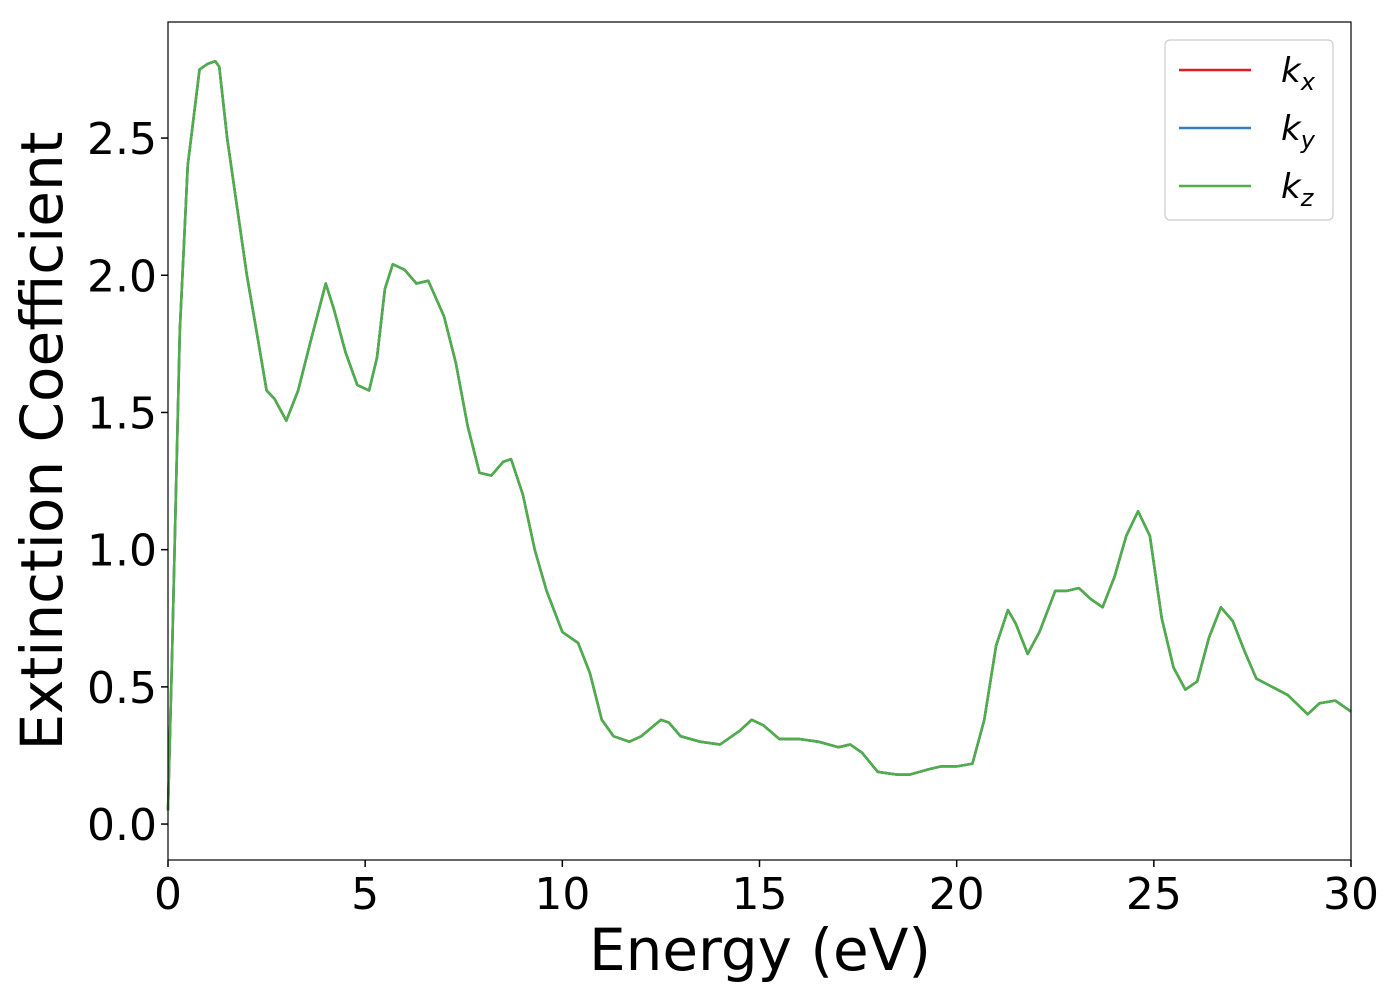  What do you see at coordinates (1298, 189) in the screenshot?
I see `legend-text: kz` at bounding box center [1298, 189].